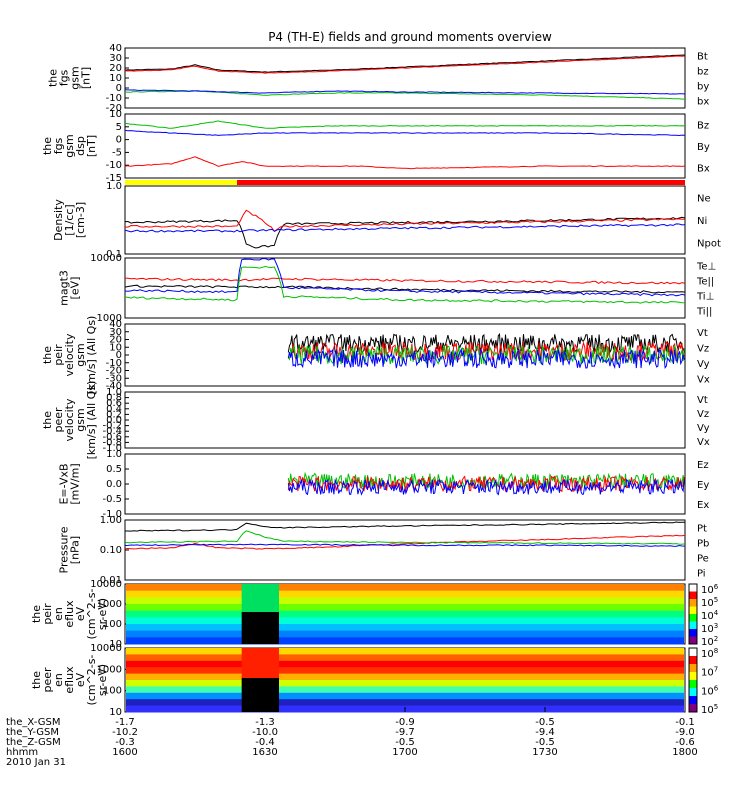  Describe the element at coordinates (91, 614) in the screenshot. I see `panel-ylabel: (cm^2-s-` at that location.